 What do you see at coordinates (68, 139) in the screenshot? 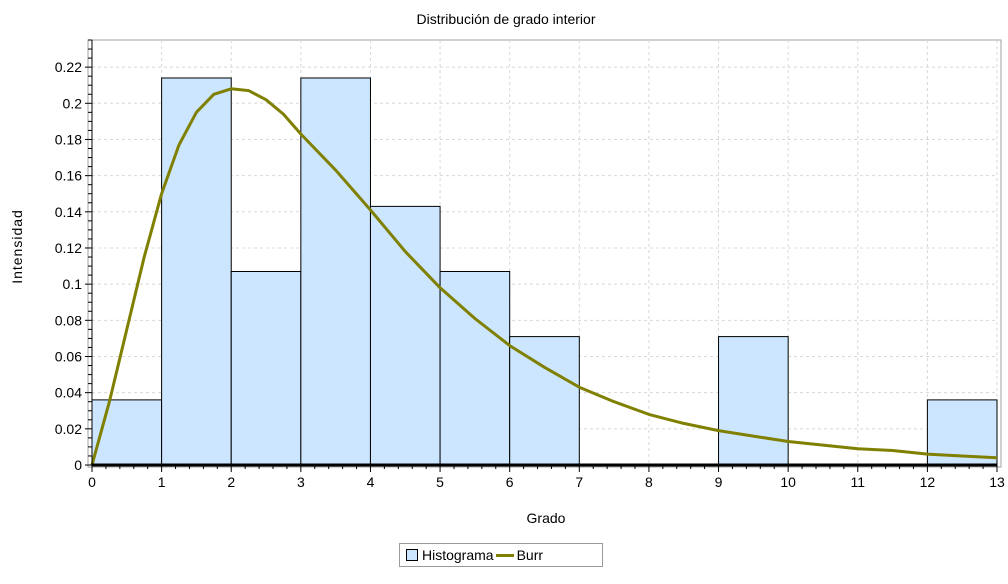
I see `y-tick-label: 0.18` at bounding box center [68, 139].